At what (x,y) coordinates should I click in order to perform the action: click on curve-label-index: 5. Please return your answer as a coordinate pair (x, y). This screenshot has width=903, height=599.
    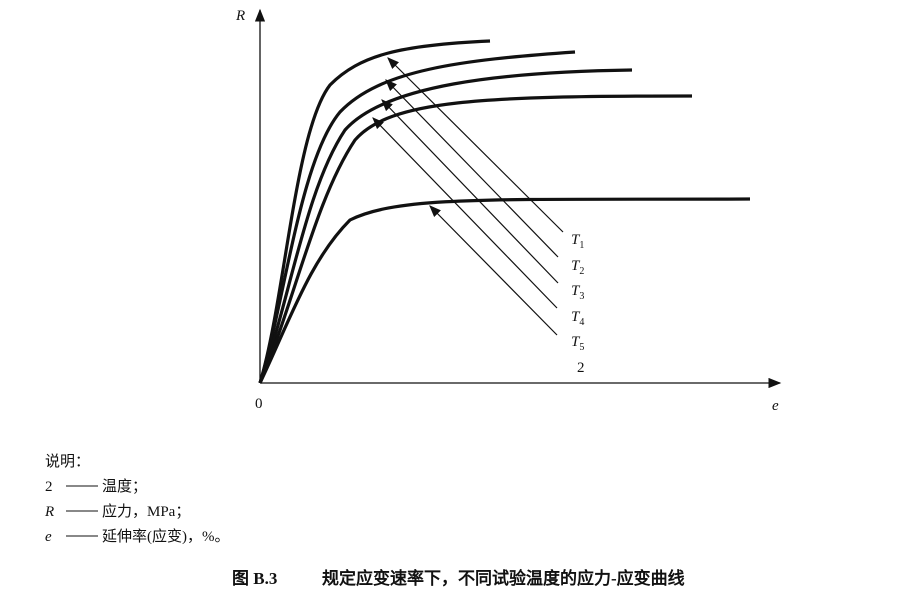
    Looking at the image, I should click on (581, 347).